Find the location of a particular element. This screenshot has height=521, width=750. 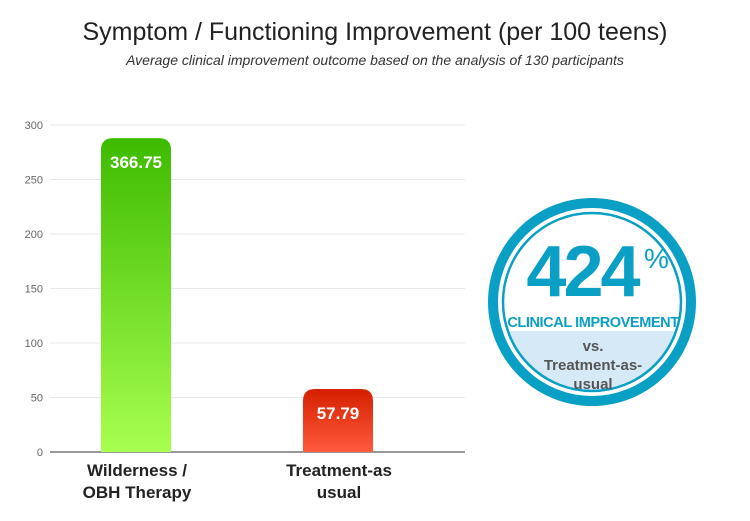

bar-data-label: 57.79 is located at coordinates (338, 413).